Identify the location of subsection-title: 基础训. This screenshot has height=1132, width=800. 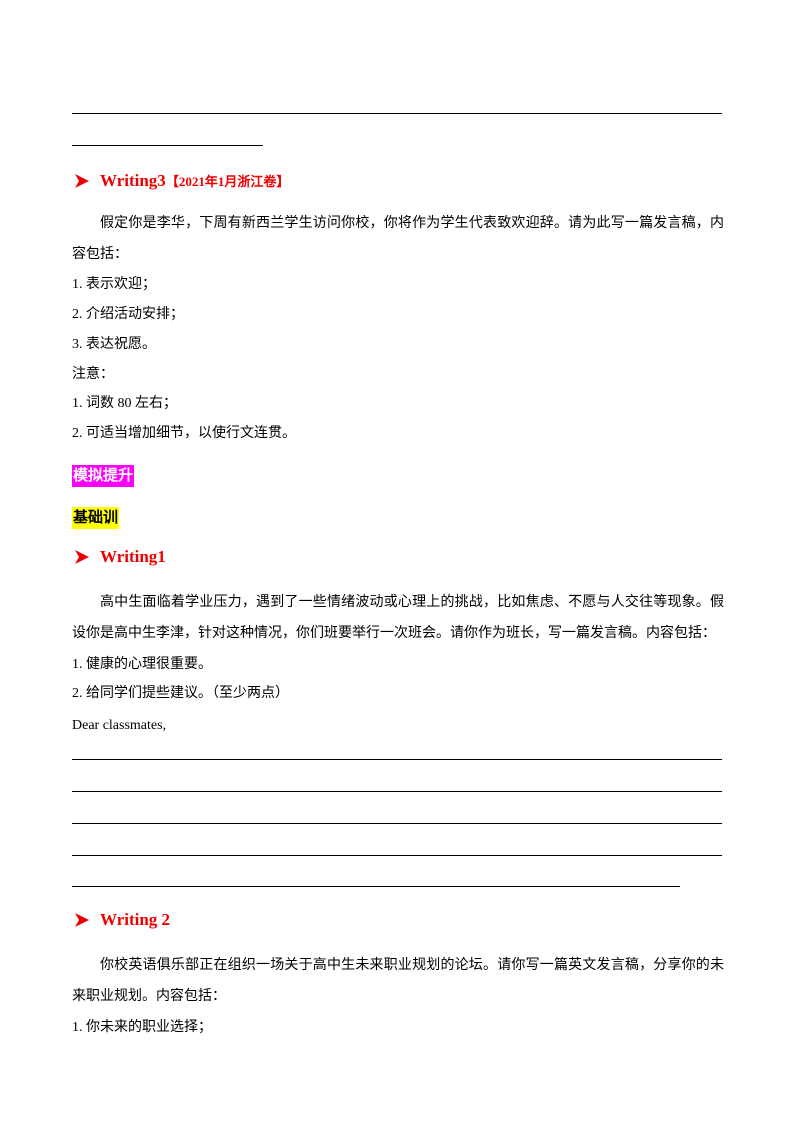
(96, 518).